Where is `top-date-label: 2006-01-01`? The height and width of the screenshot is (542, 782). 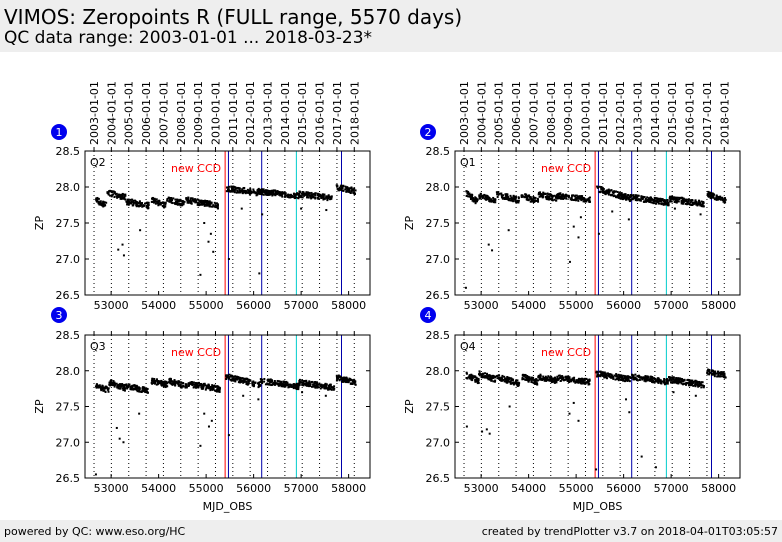
top-date-label: 2006-01-01 is located at coordinates (146, 113).